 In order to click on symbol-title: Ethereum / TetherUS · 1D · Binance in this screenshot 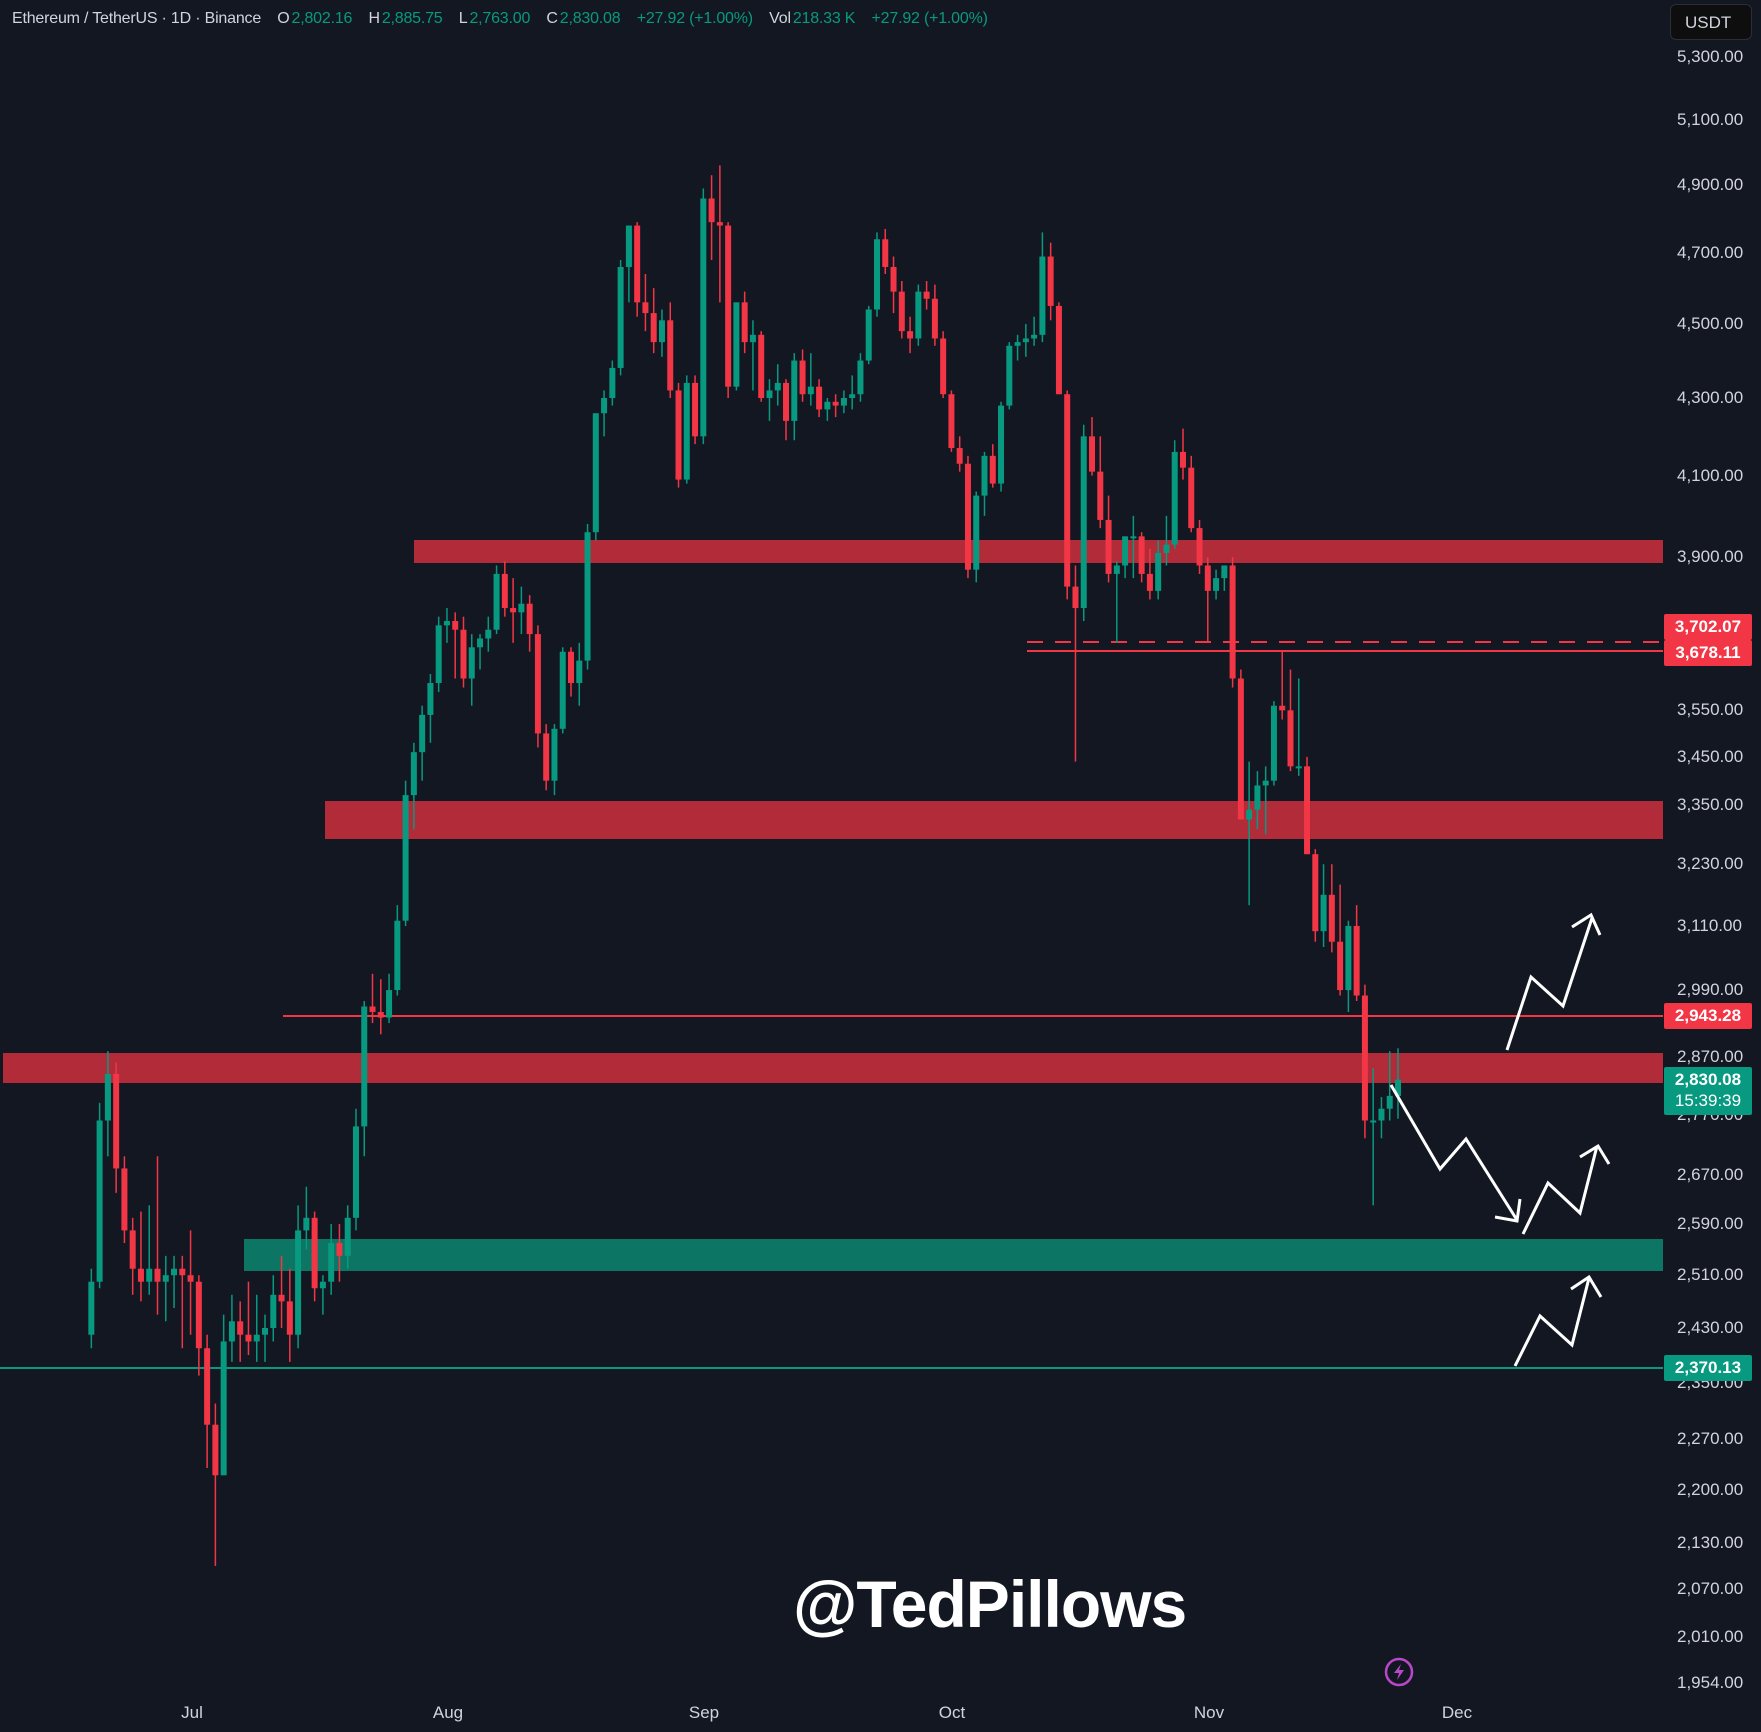, I will do `click(137, 18)`.